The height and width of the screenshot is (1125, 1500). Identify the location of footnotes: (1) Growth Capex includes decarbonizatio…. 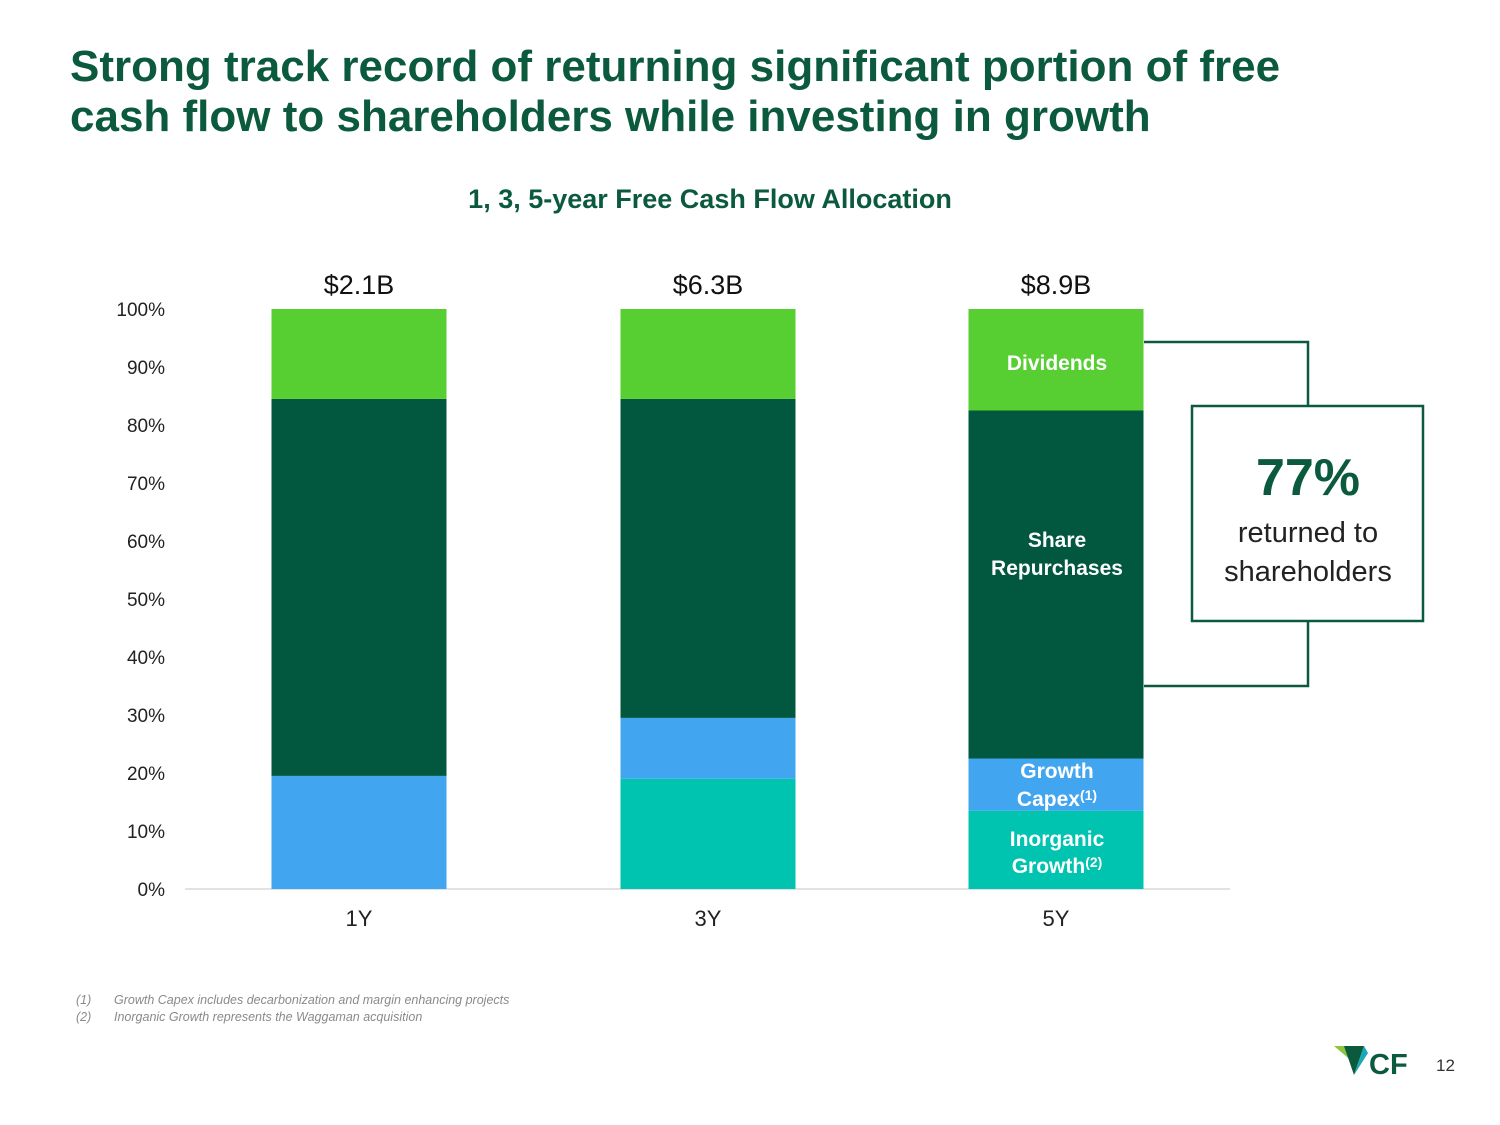
(292, 1009).